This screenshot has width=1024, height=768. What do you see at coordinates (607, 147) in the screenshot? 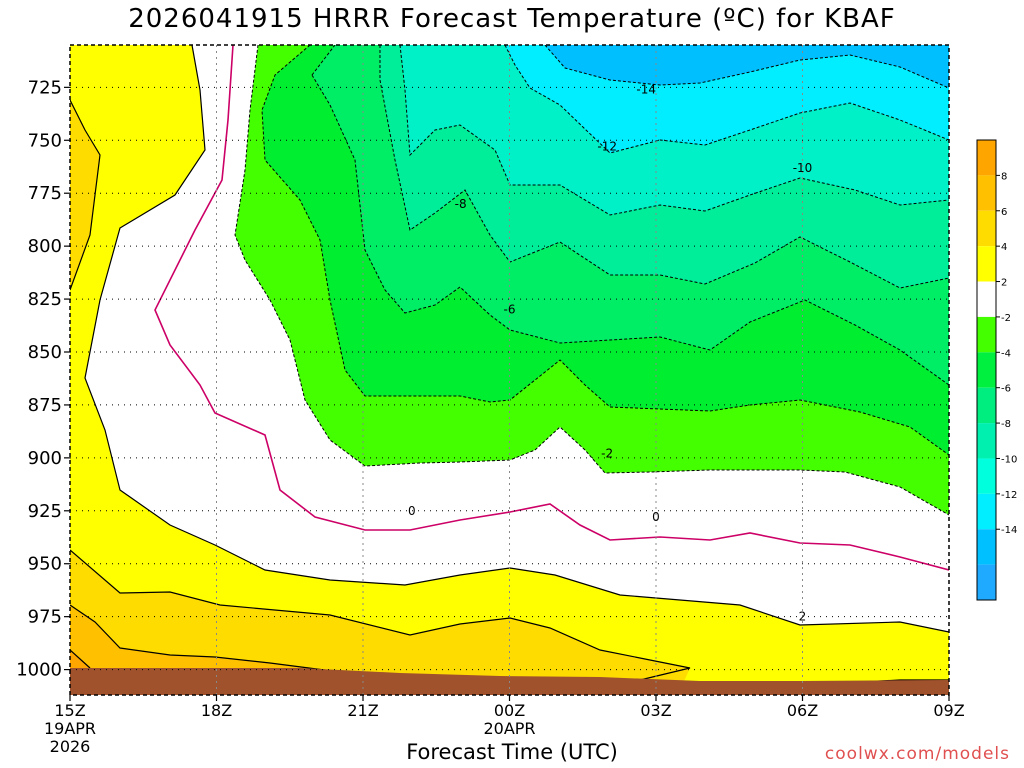
I see `contour-label: -12` at bounding box center [607, 147].